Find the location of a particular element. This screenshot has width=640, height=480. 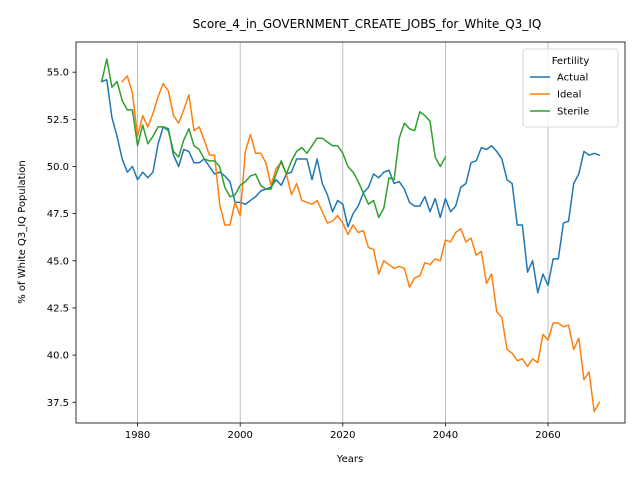

legend-entries: Actual Ideal Sterile is located at coordinates (559, 95).